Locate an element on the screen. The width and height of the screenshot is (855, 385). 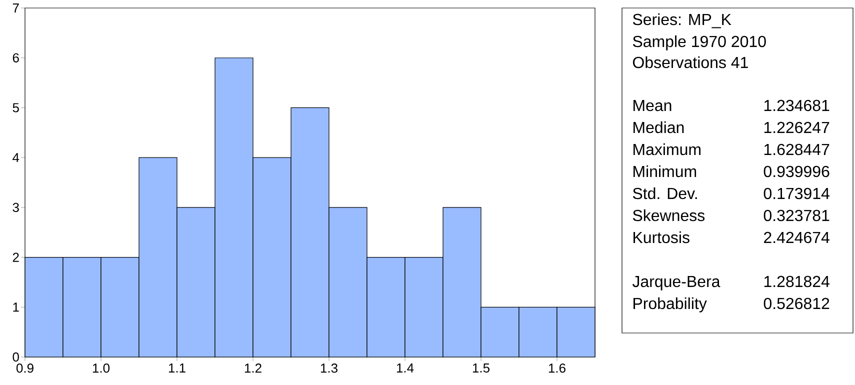
y-tick-label: 4 is located at coordinates (16, 157).